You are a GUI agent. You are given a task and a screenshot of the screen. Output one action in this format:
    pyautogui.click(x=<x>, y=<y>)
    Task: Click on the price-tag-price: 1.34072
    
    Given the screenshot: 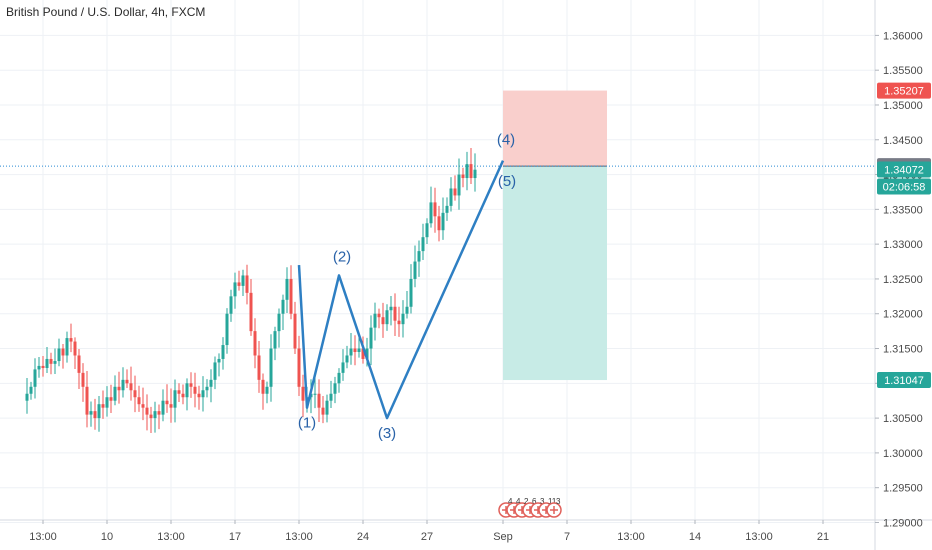 What is the action you would take?
    pyautogui.click(x=904, y=170)
    